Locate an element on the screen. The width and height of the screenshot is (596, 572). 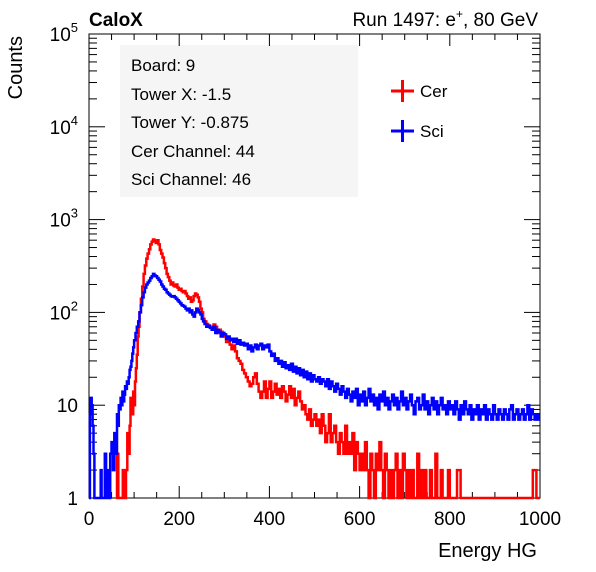
y-tick-label: 10⁴ is located at coordinates (64, 126).